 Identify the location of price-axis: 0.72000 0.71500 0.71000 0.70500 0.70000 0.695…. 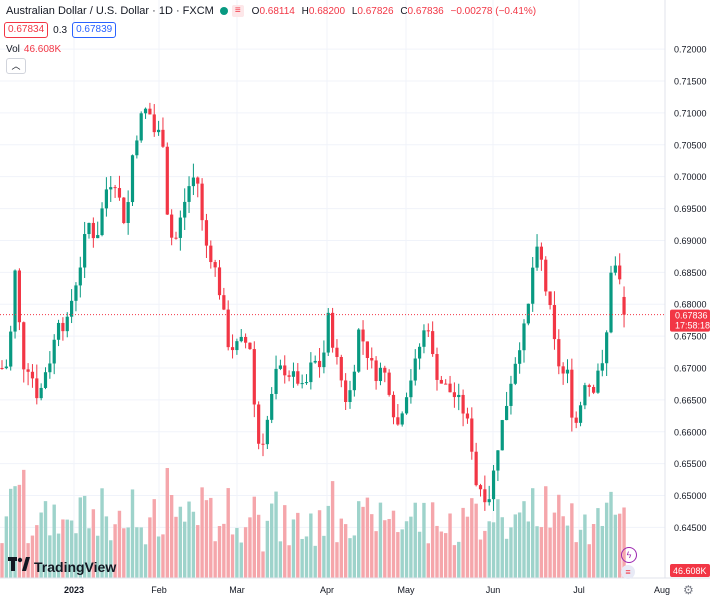
(690, 289).